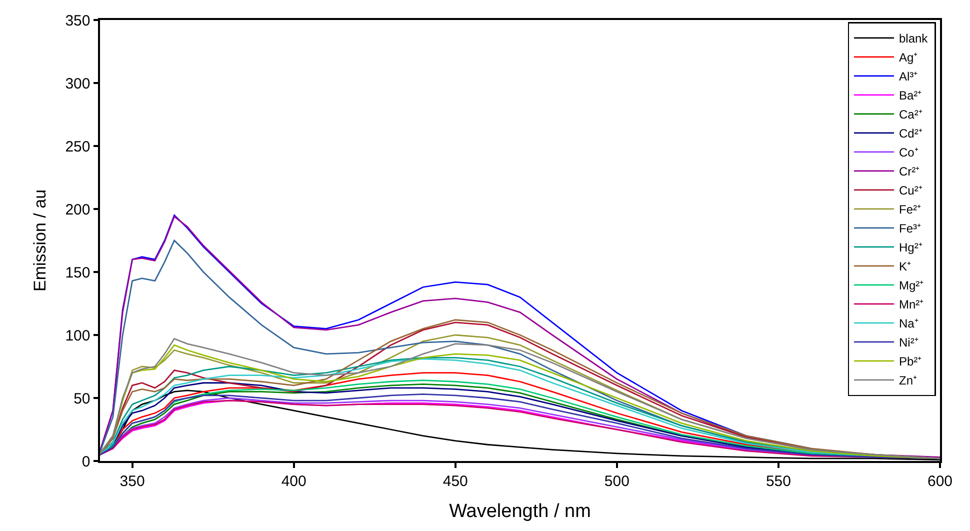  What do you see at coordinates (910, 229) in the screenshot?
I see `legend-label: Fe³⁺` at bounding box center [910, 229].